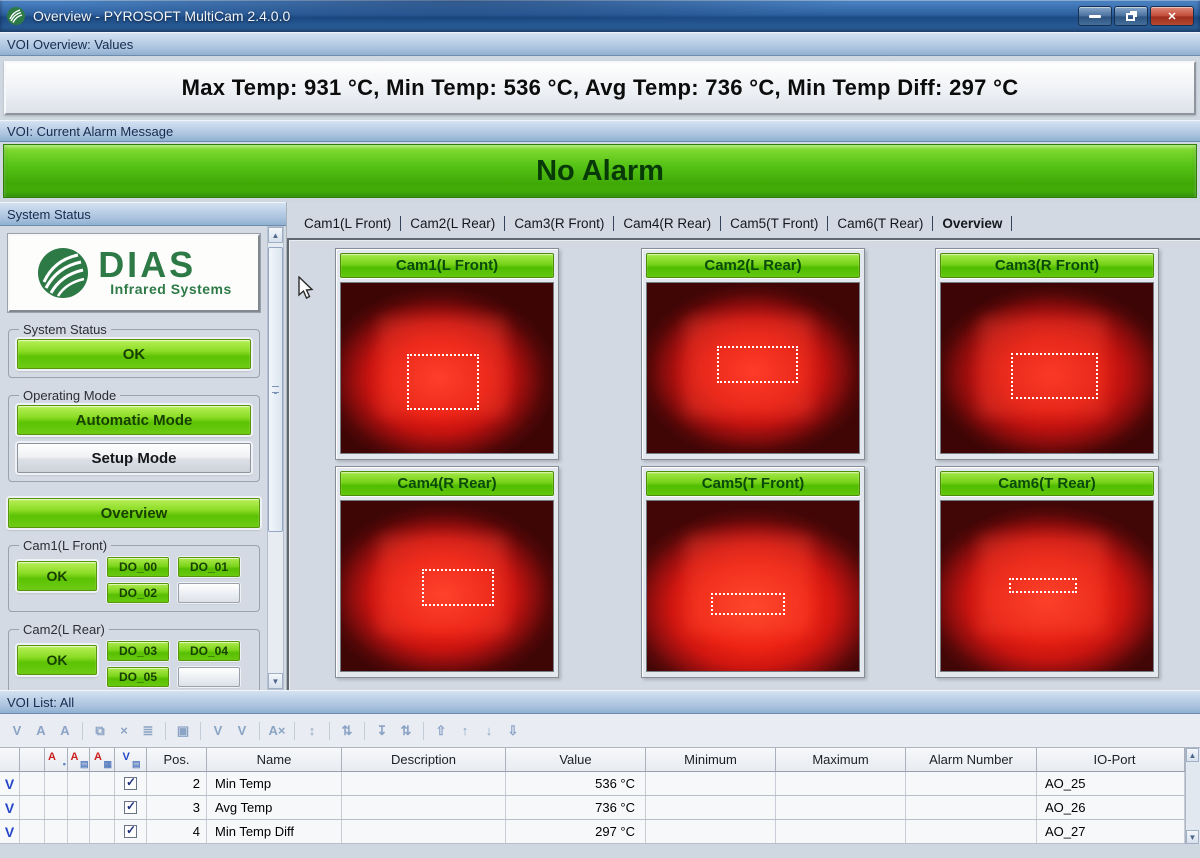 This screenshot has width=1200, height=858. What do you see at coordinates (753, 265) in the screenshot?
I see `cam2-header-button: Cam2(L Rear)` at bounding box center [753, 265].